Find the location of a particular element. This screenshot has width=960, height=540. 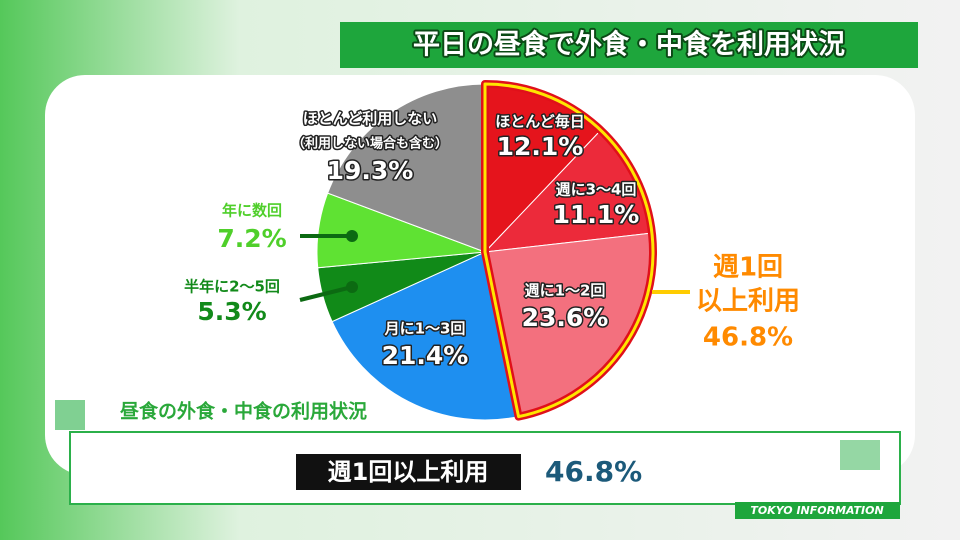

category-note: （利用しない場合も含む） is located at coordinates (370, 144).